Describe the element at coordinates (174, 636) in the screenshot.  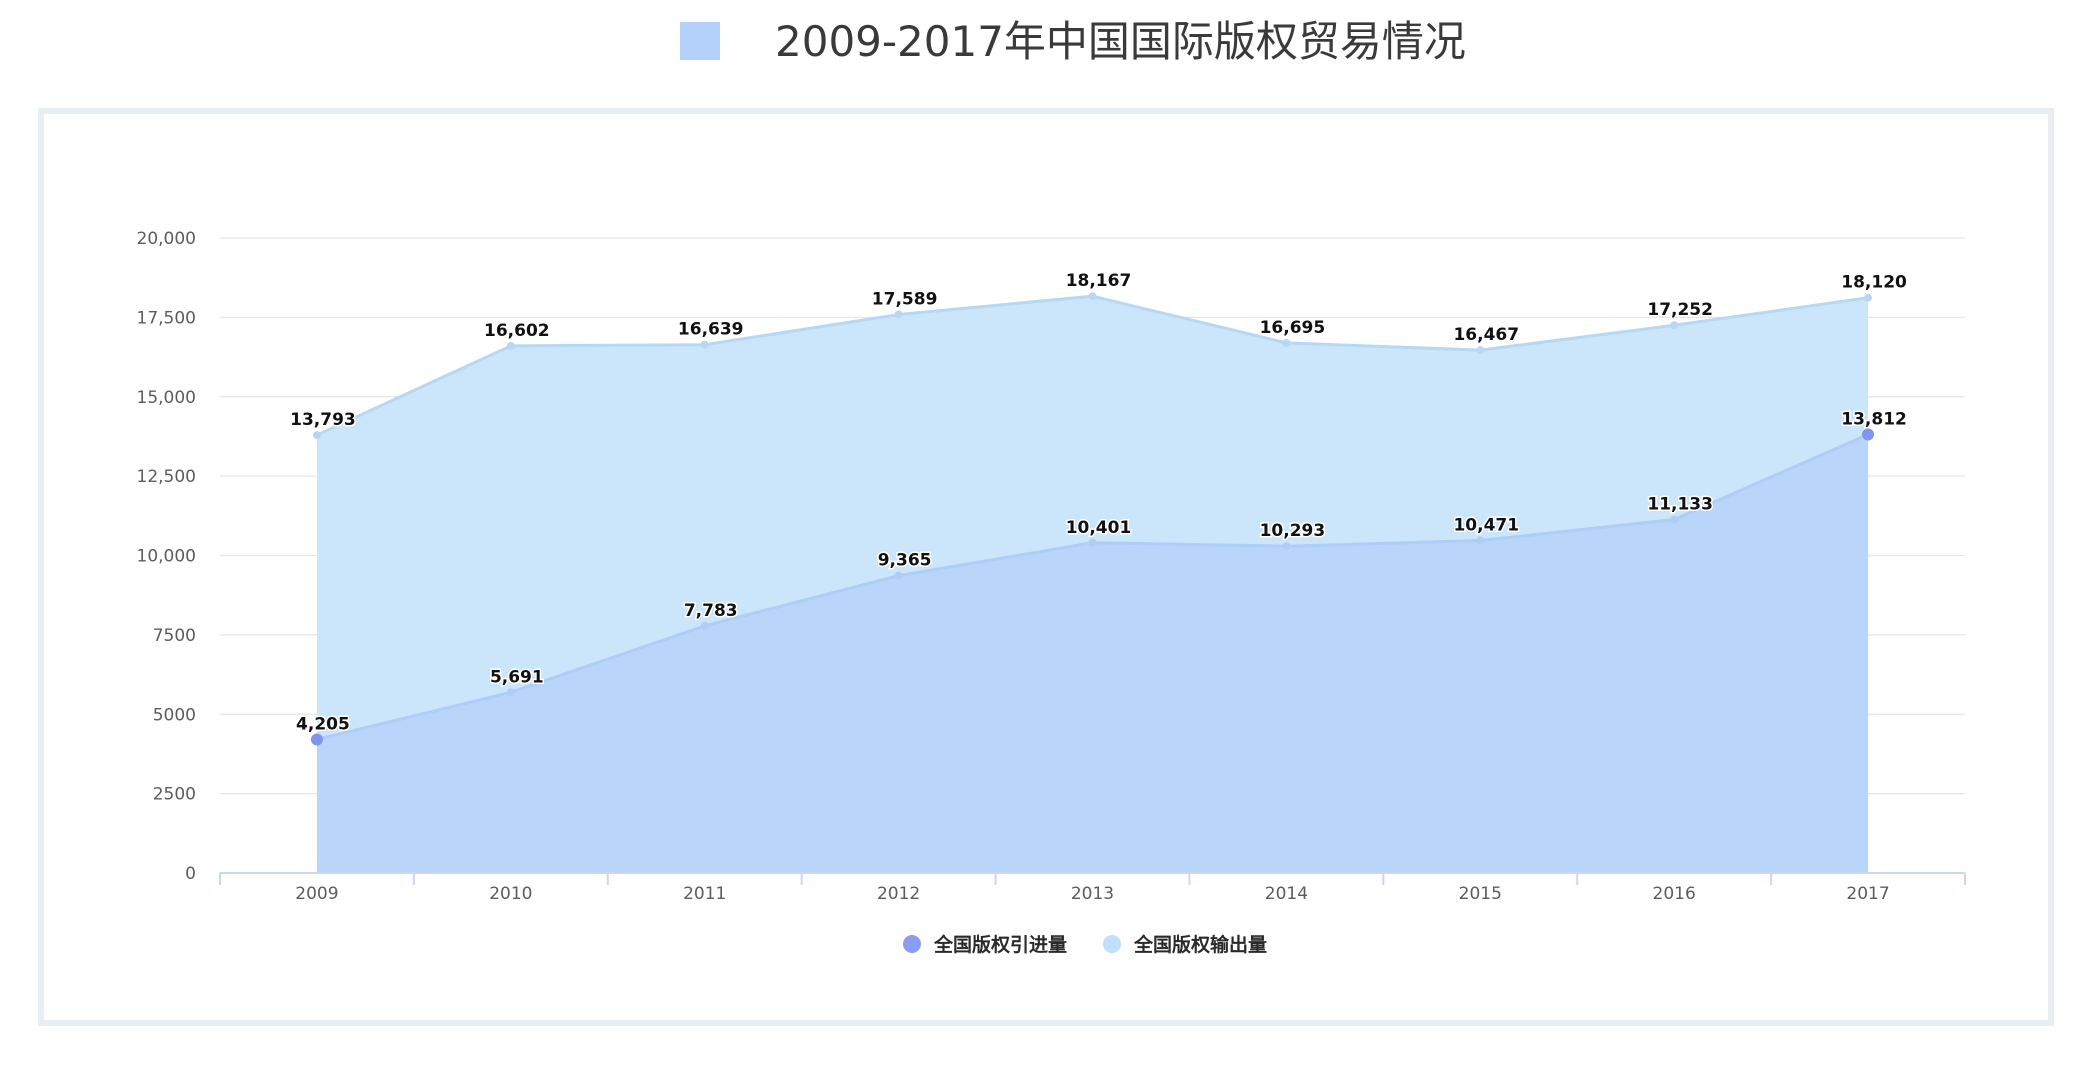
I see `y-tick-label: 7500` at that location.